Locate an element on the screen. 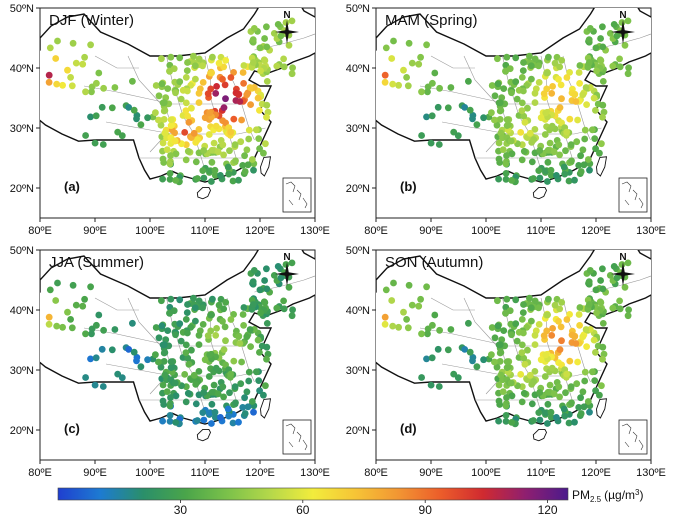  panel-label: (b) is located at coordinates (408, 186).